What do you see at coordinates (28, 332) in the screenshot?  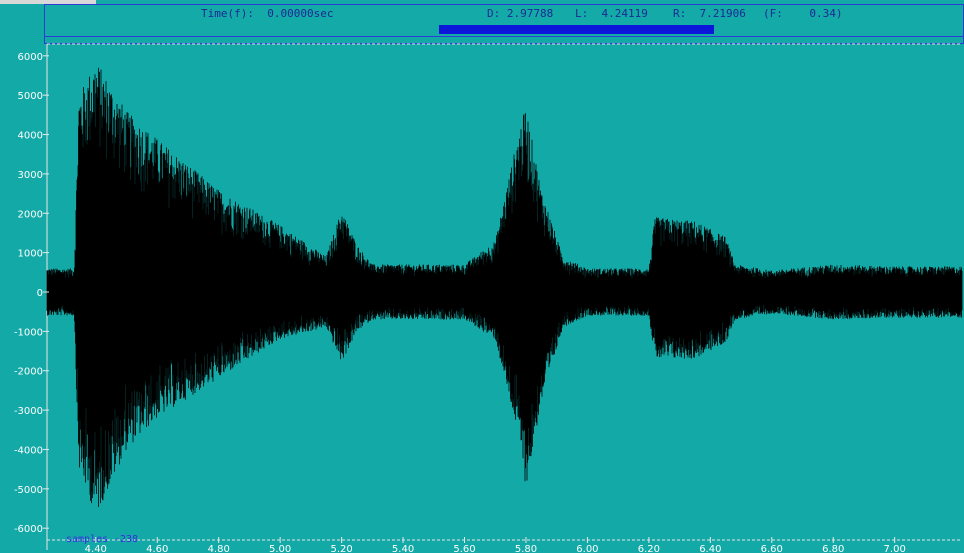 I see `y-tick-label: -1000` at bounding box center [28, 332].